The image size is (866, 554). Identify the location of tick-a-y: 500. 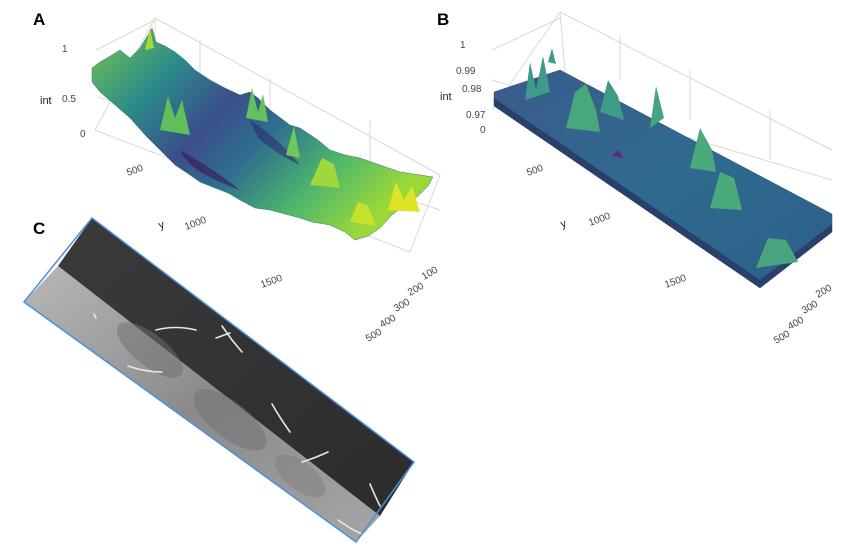
(135, 171).